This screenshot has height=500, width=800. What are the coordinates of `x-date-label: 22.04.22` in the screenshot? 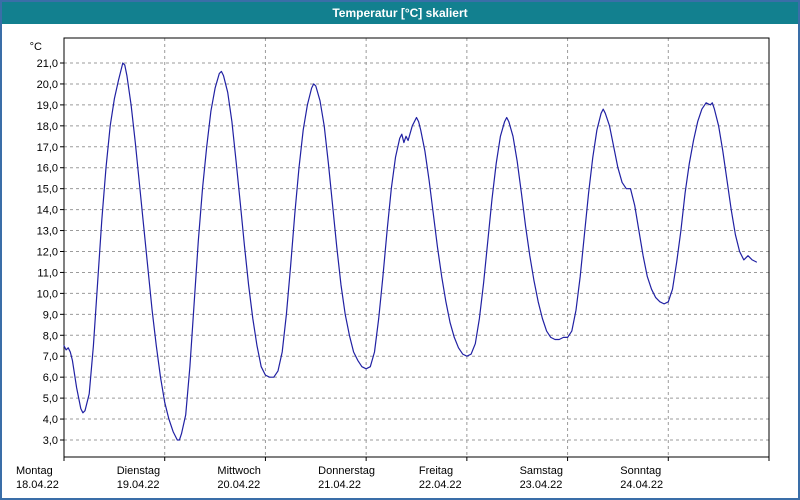 It's located at (440, 485).